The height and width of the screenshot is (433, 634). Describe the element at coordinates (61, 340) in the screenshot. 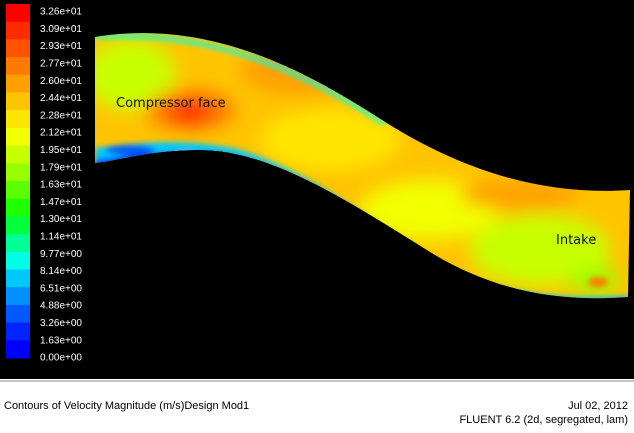

I see `legend-label: 1.63e+00` at that location.